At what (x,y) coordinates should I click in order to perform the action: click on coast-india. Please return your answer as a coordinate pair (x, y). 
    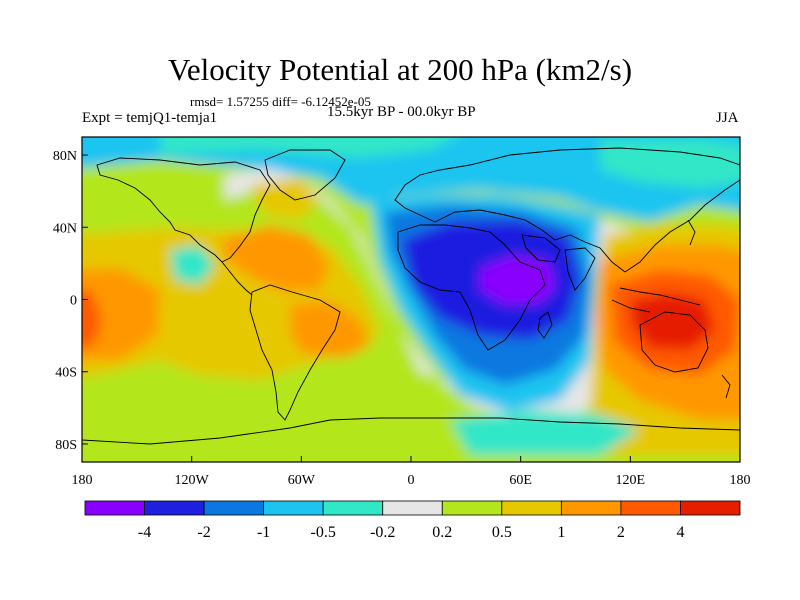
    Looking at the image, I should click on (580, 269).